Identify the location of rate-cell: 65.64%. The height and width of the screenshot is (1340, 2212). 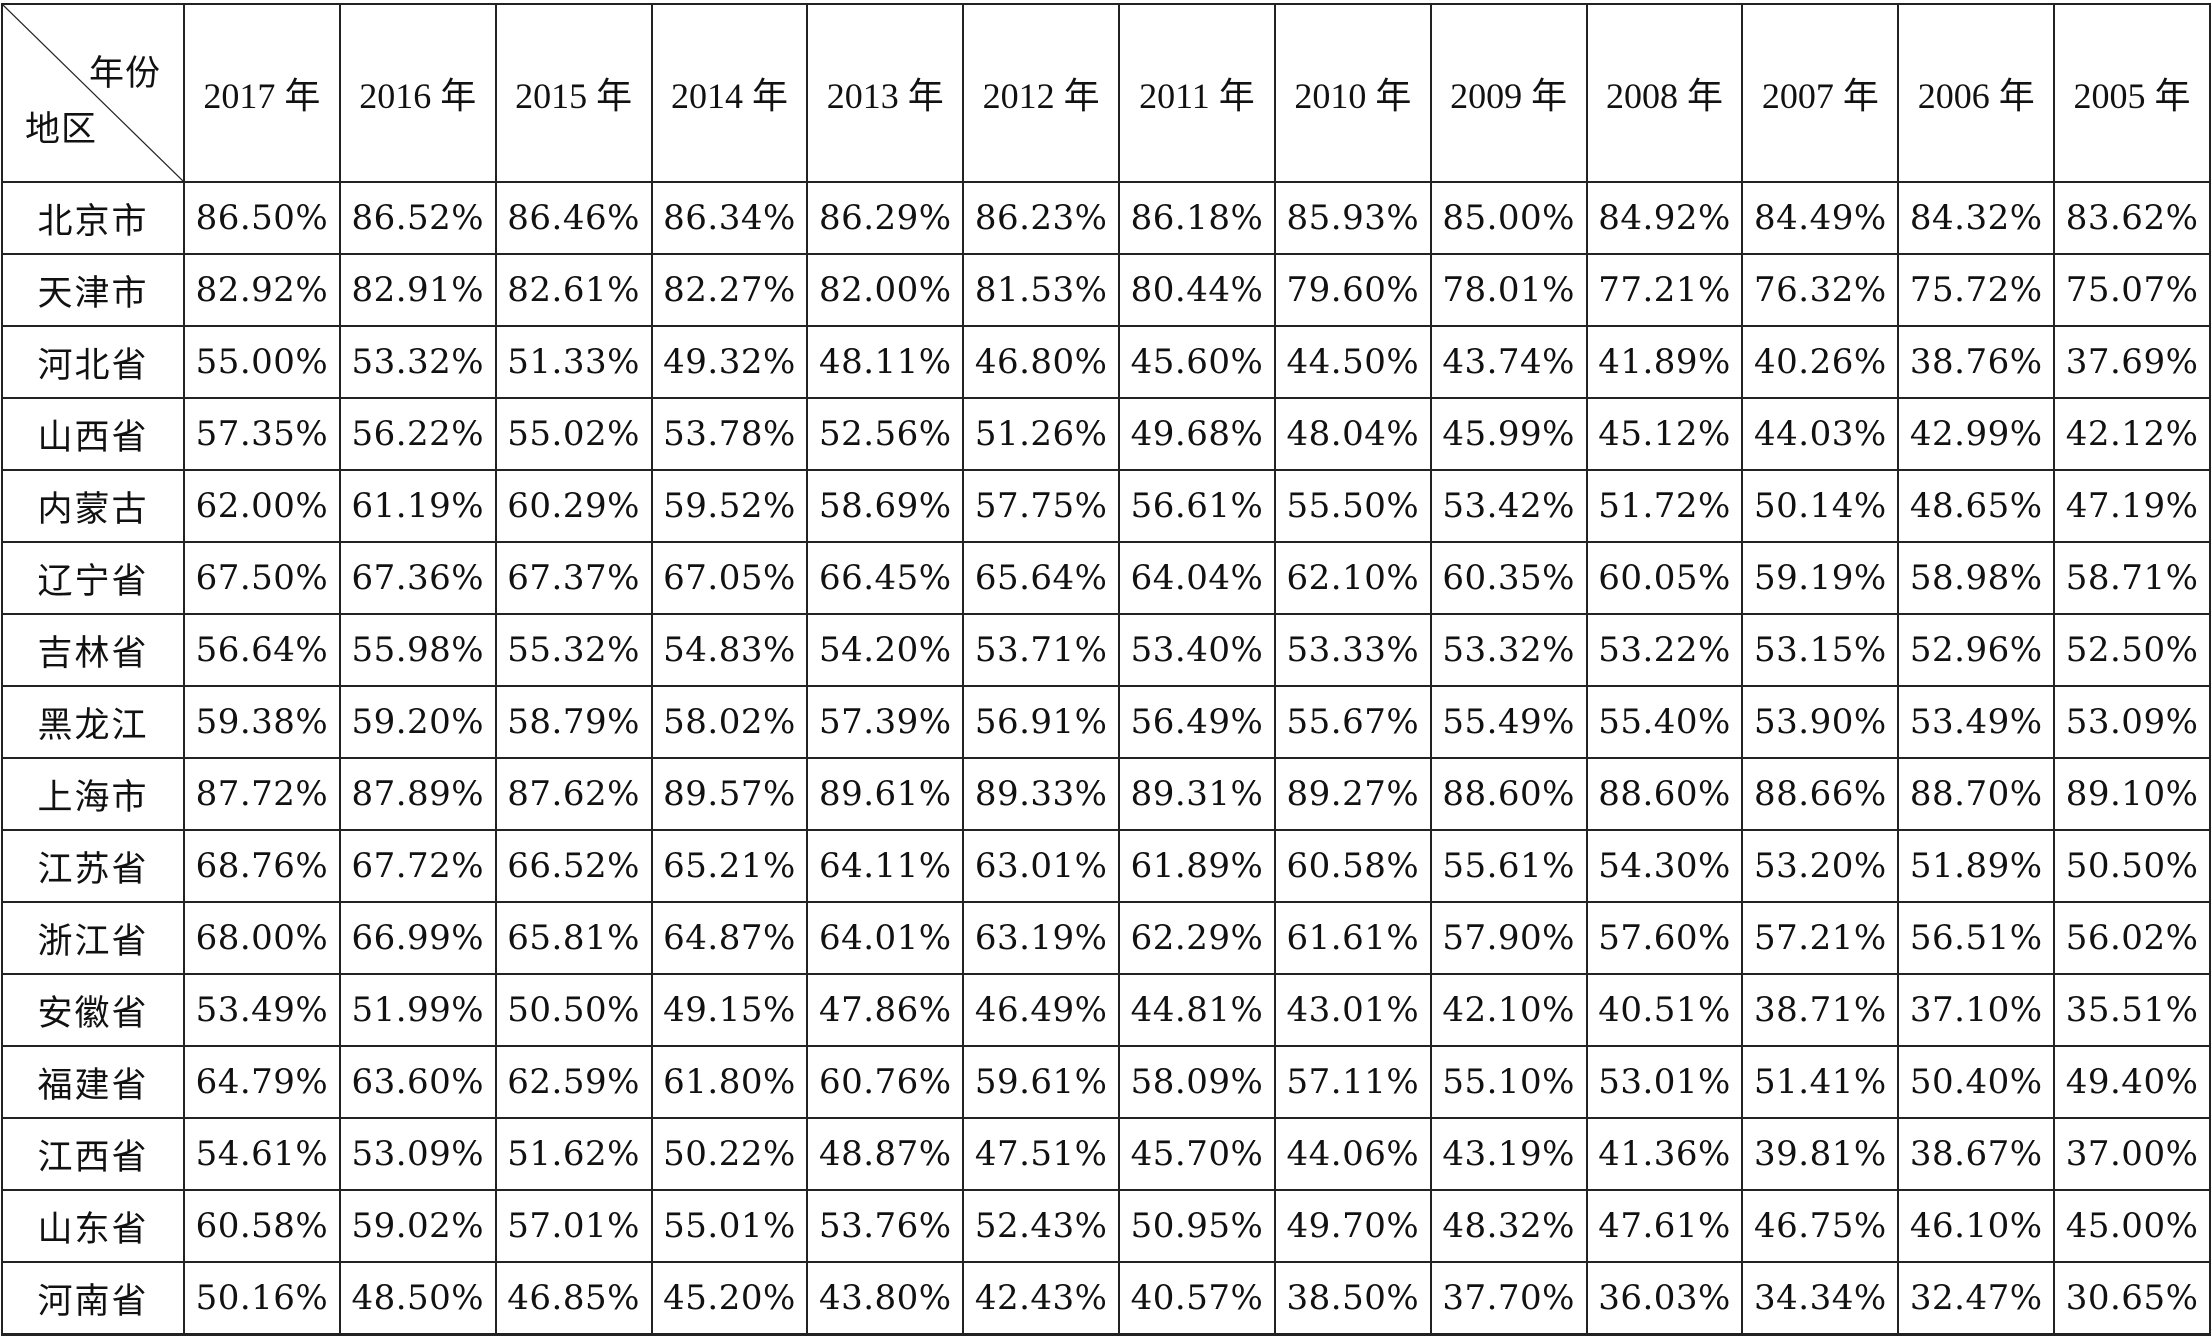
(1041, 578).